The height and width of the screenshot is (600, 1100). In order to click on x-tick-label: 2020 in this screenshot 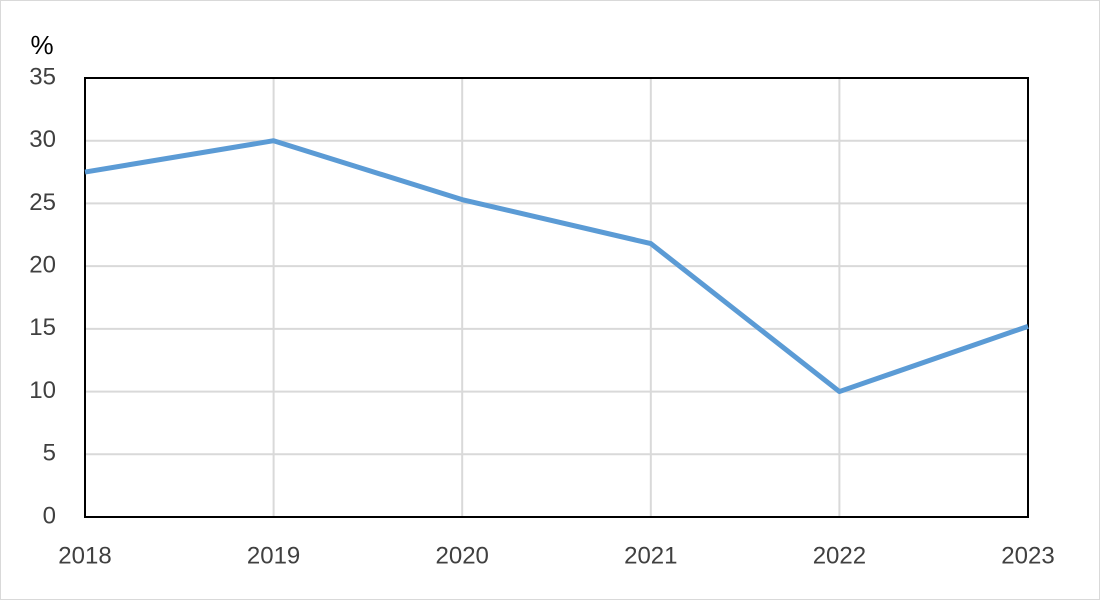, I will do `click(462, 555)`.